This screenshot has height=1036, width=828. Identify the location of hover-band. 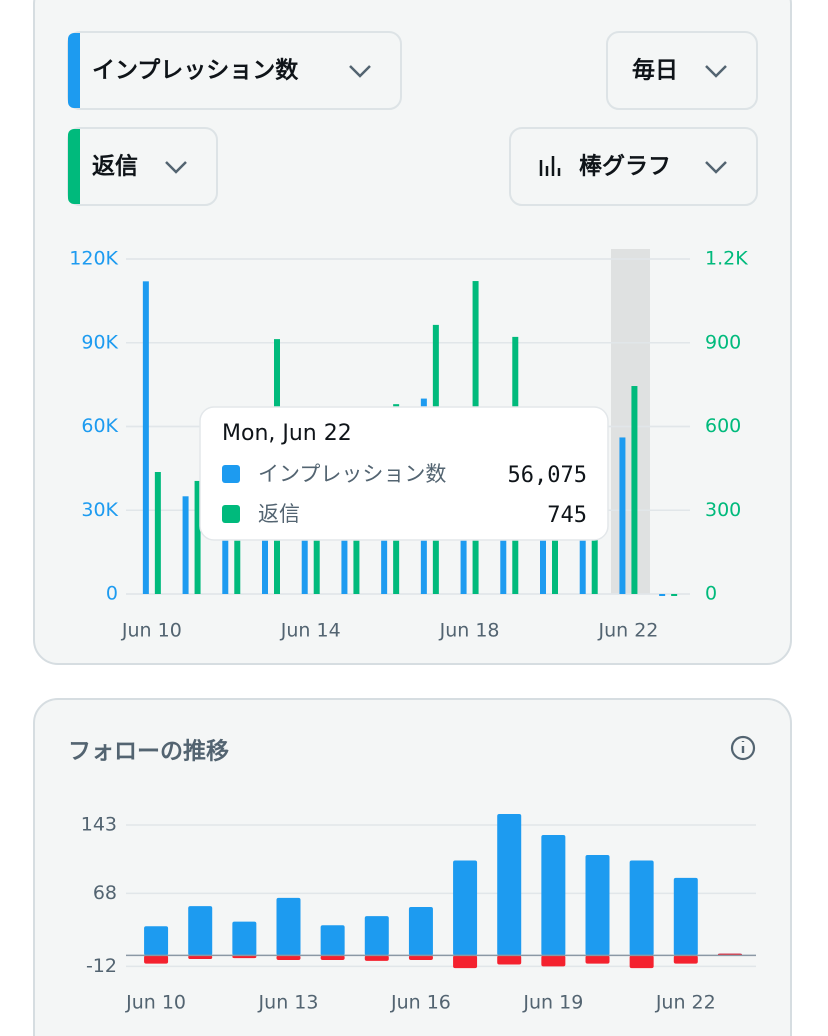
(630, 421).